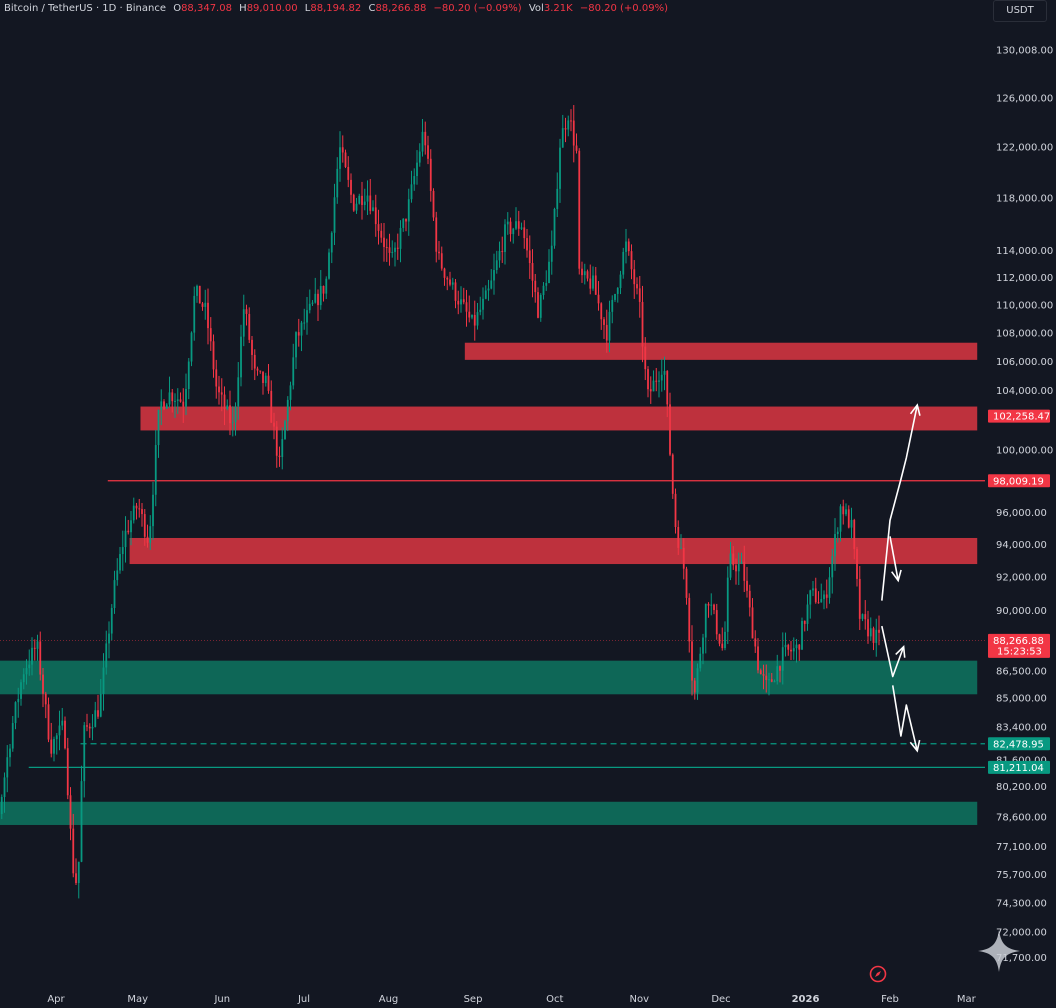  What do you see at coordinates (999, 951) in the screenshot?
I see `sparkle-icon` at bounding box center [999, 951].